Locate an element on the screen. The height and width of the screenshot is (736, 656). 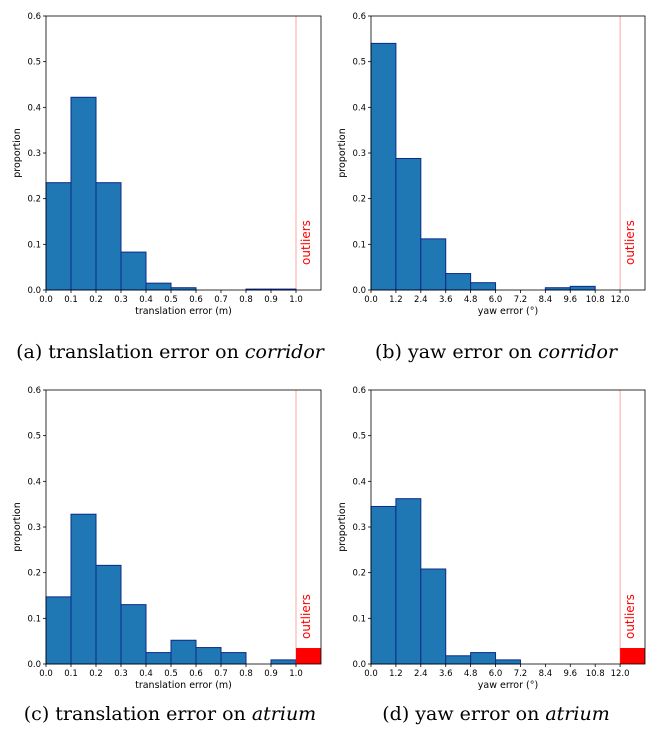
x-tick-label: 0.3 is located at coordinates (121, 674).